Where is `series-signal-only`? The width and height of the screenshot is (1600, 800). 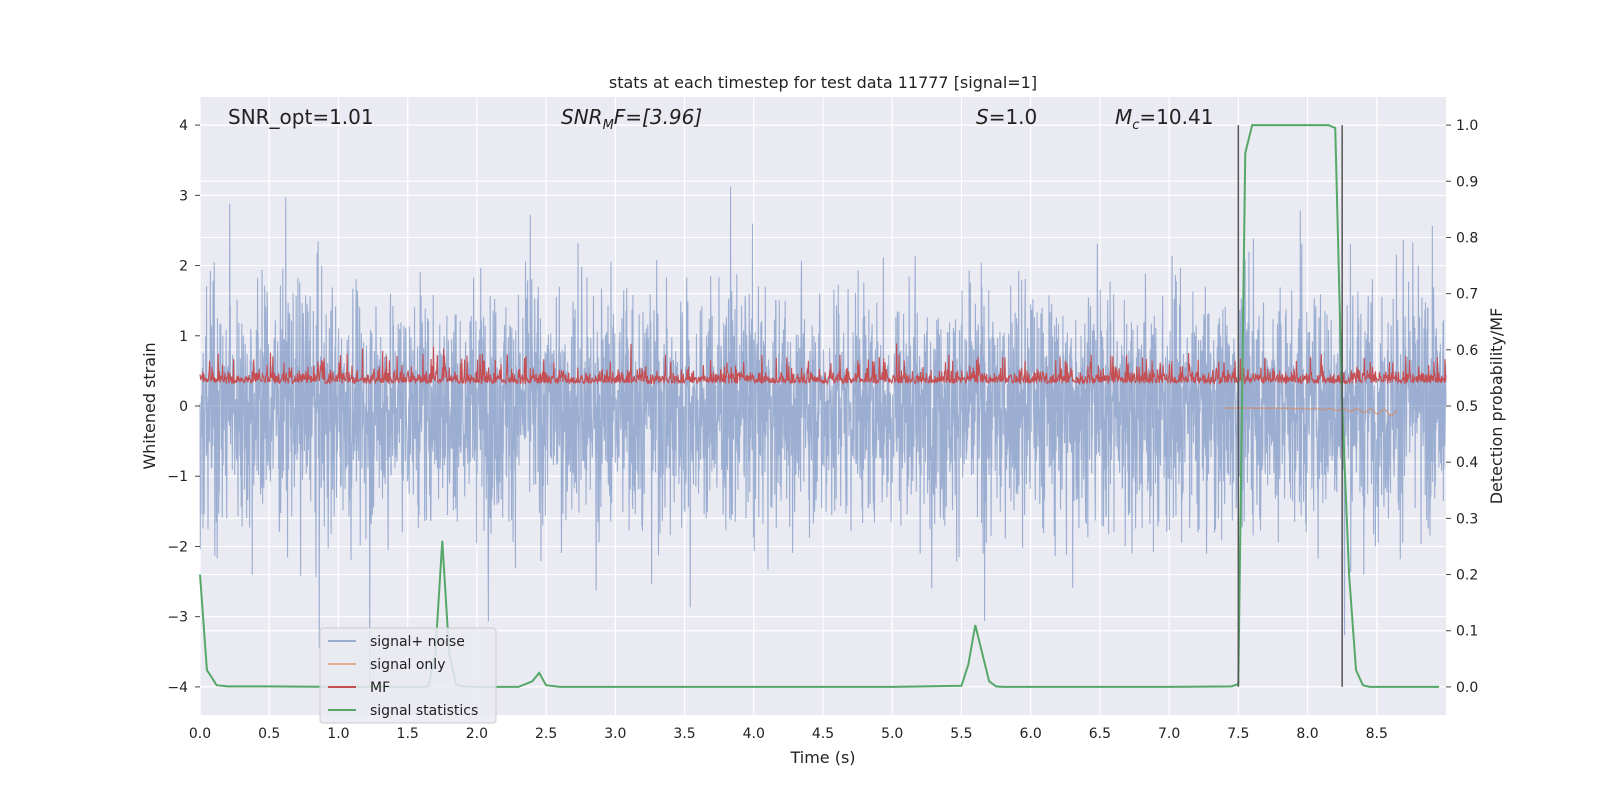 series-signal-only is located at coordinates (1311, 412).